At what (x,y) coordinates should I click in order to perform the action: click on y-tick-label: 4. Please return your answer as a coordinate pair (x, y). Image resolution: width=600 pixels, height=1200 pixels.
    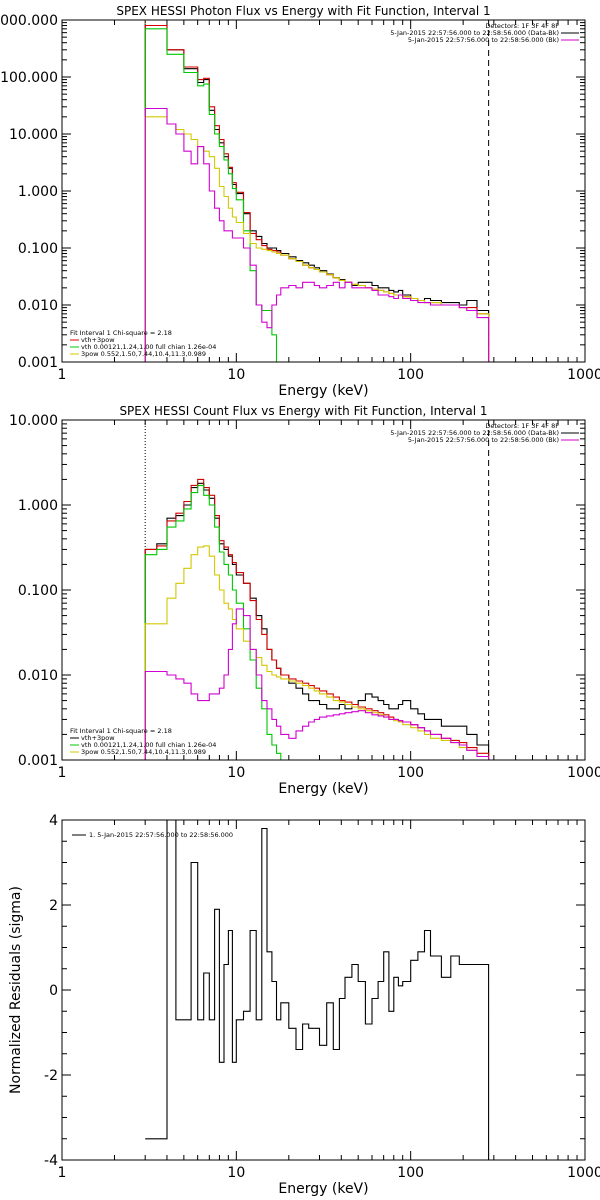
    Looking at the image, I should click on (53, 821).